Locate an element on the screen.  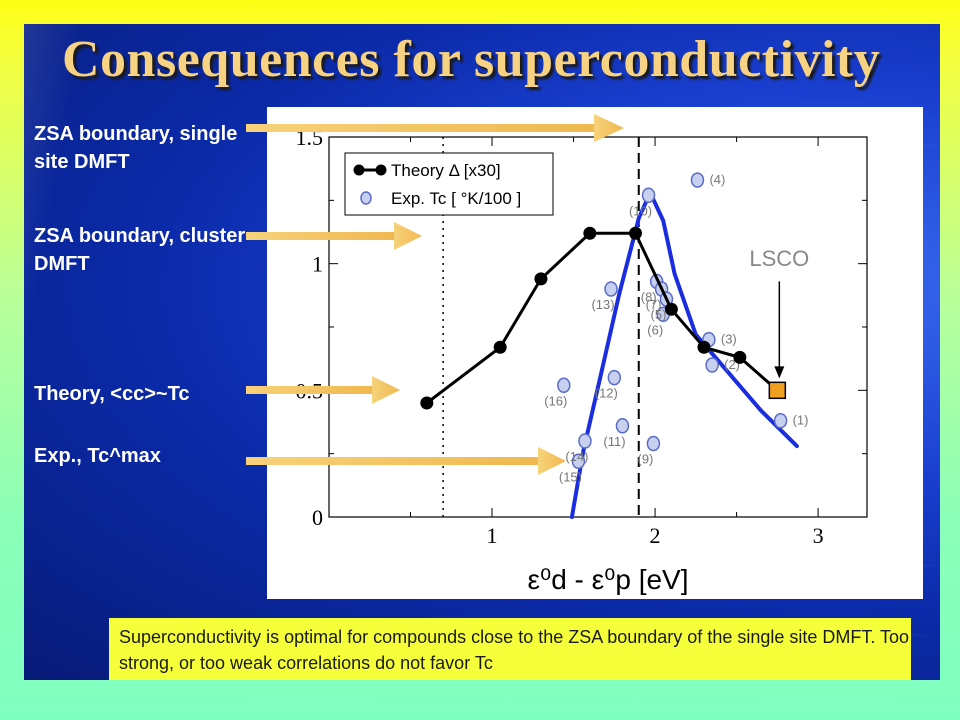
arrow-zsa-single is located at coordinates (435, 128).